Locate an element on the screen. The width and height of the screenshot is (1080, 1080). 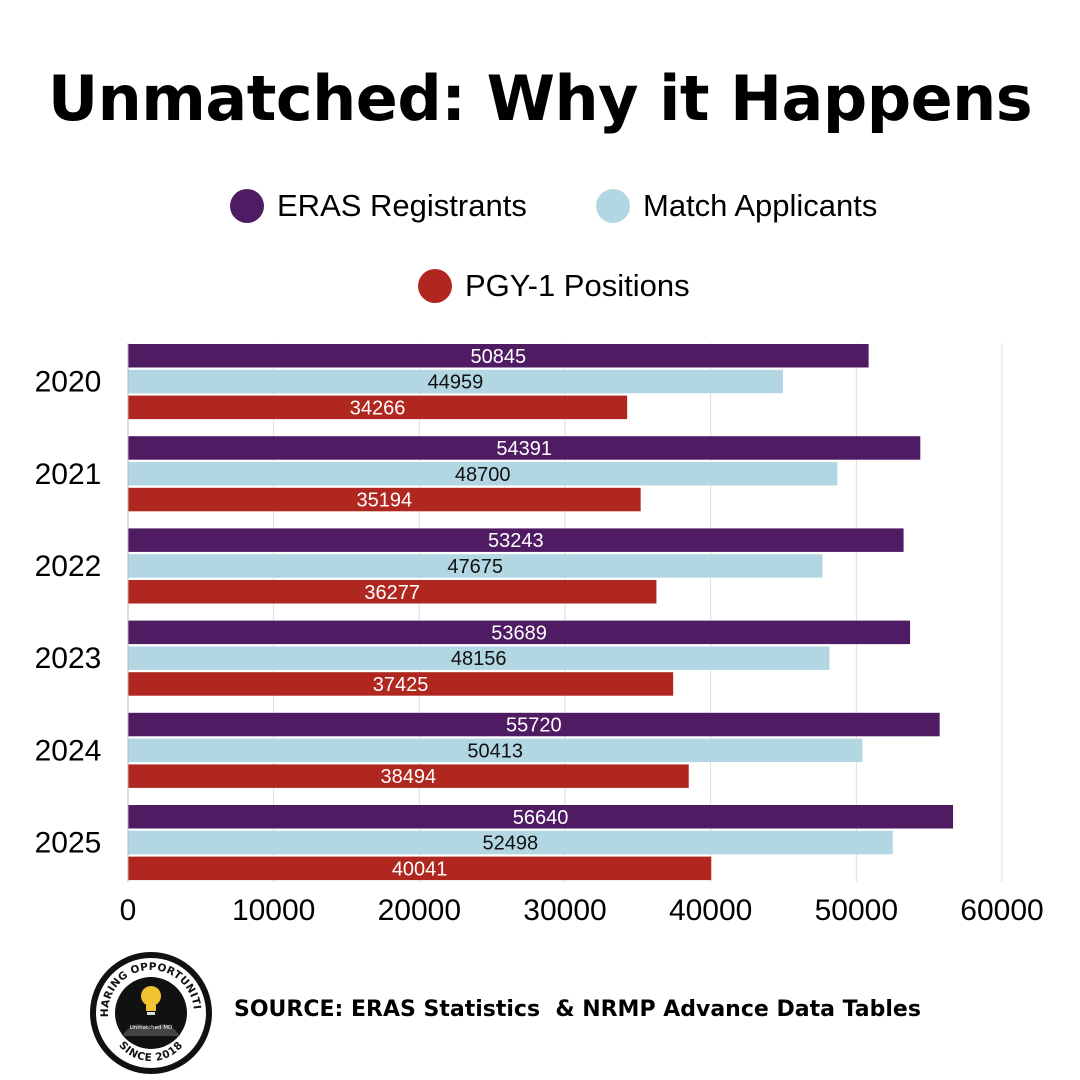
lightbulb-icon is located at coordinates (151, 1000).